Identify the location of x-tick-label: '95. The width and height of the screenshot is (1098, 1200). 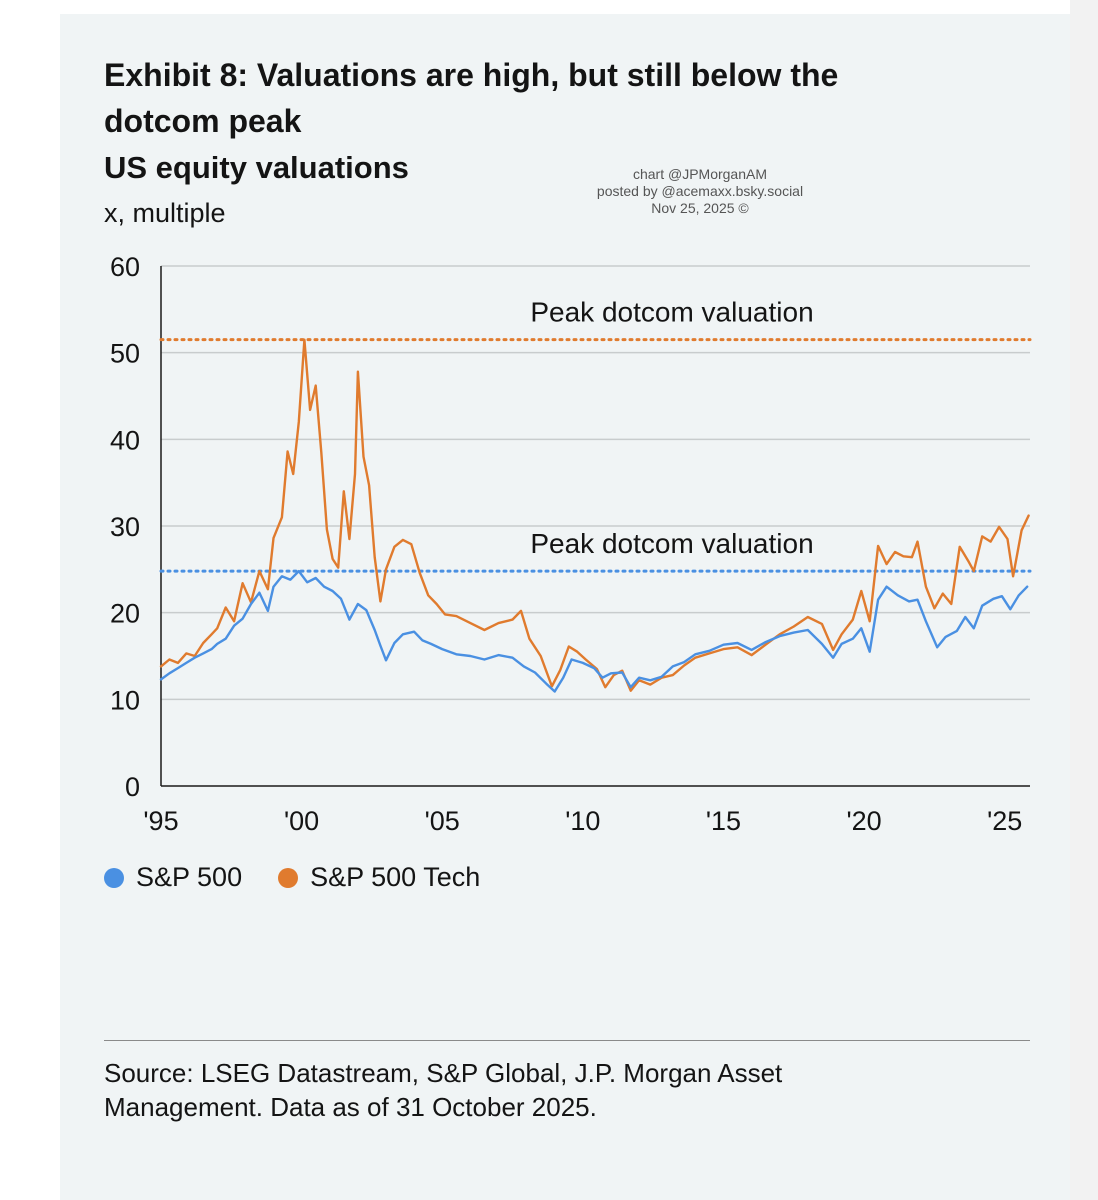
(160, 821).